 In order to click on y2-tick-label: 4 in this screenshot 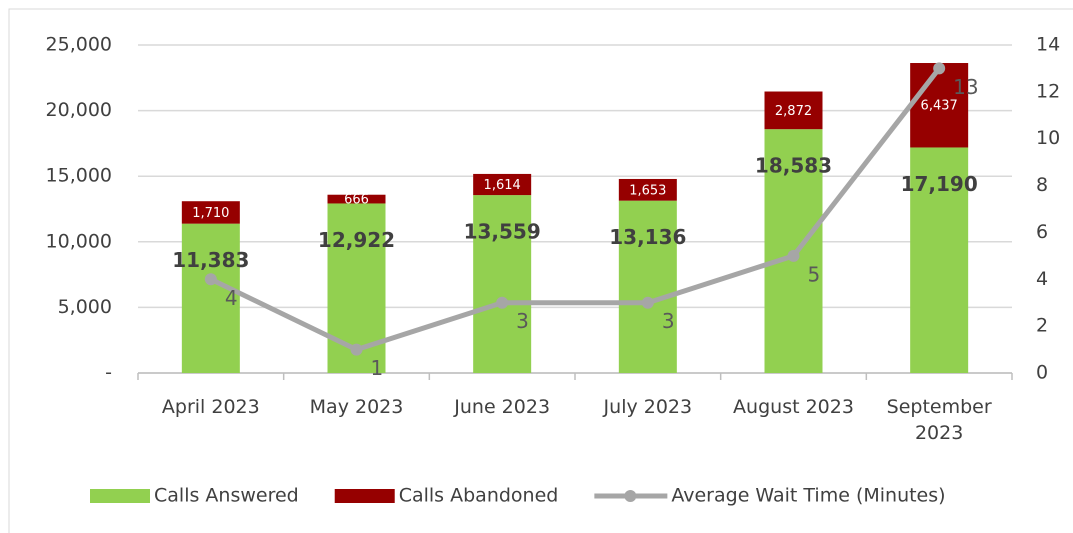, I will do `click(1042, 279)`.